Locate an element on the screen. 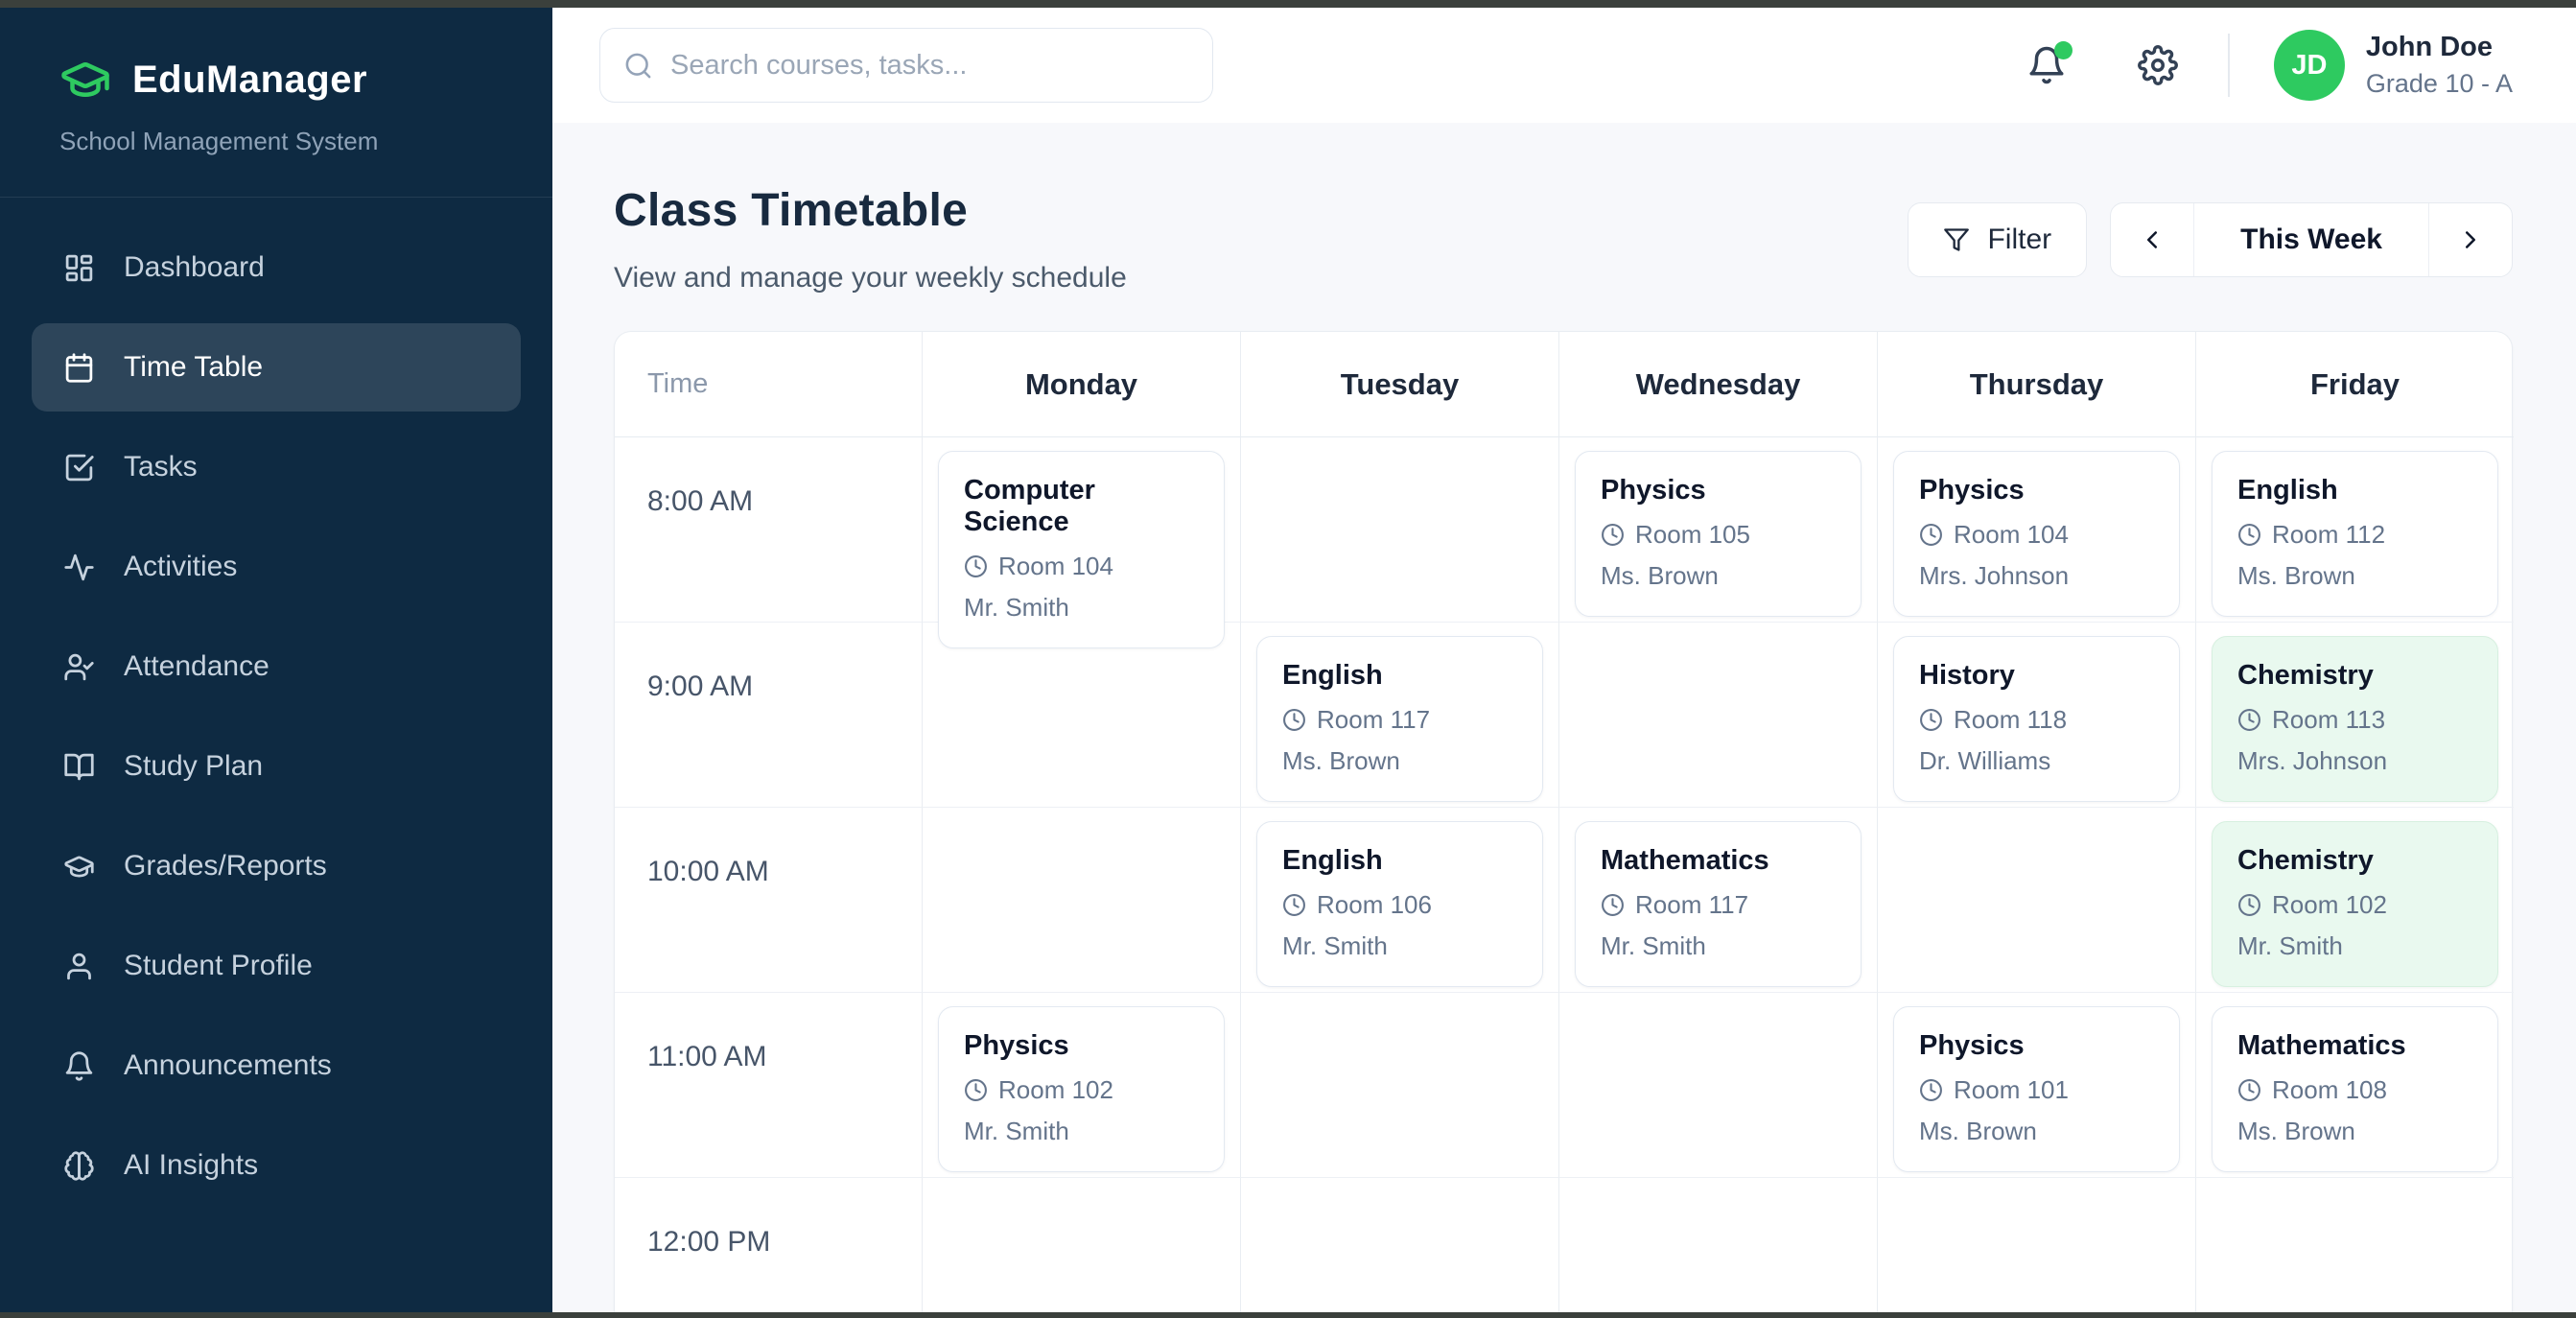 Image resolution: width=2576 pixels, height=1318 pixels. user-name: John Doe is located at coordinates (2429, 47).